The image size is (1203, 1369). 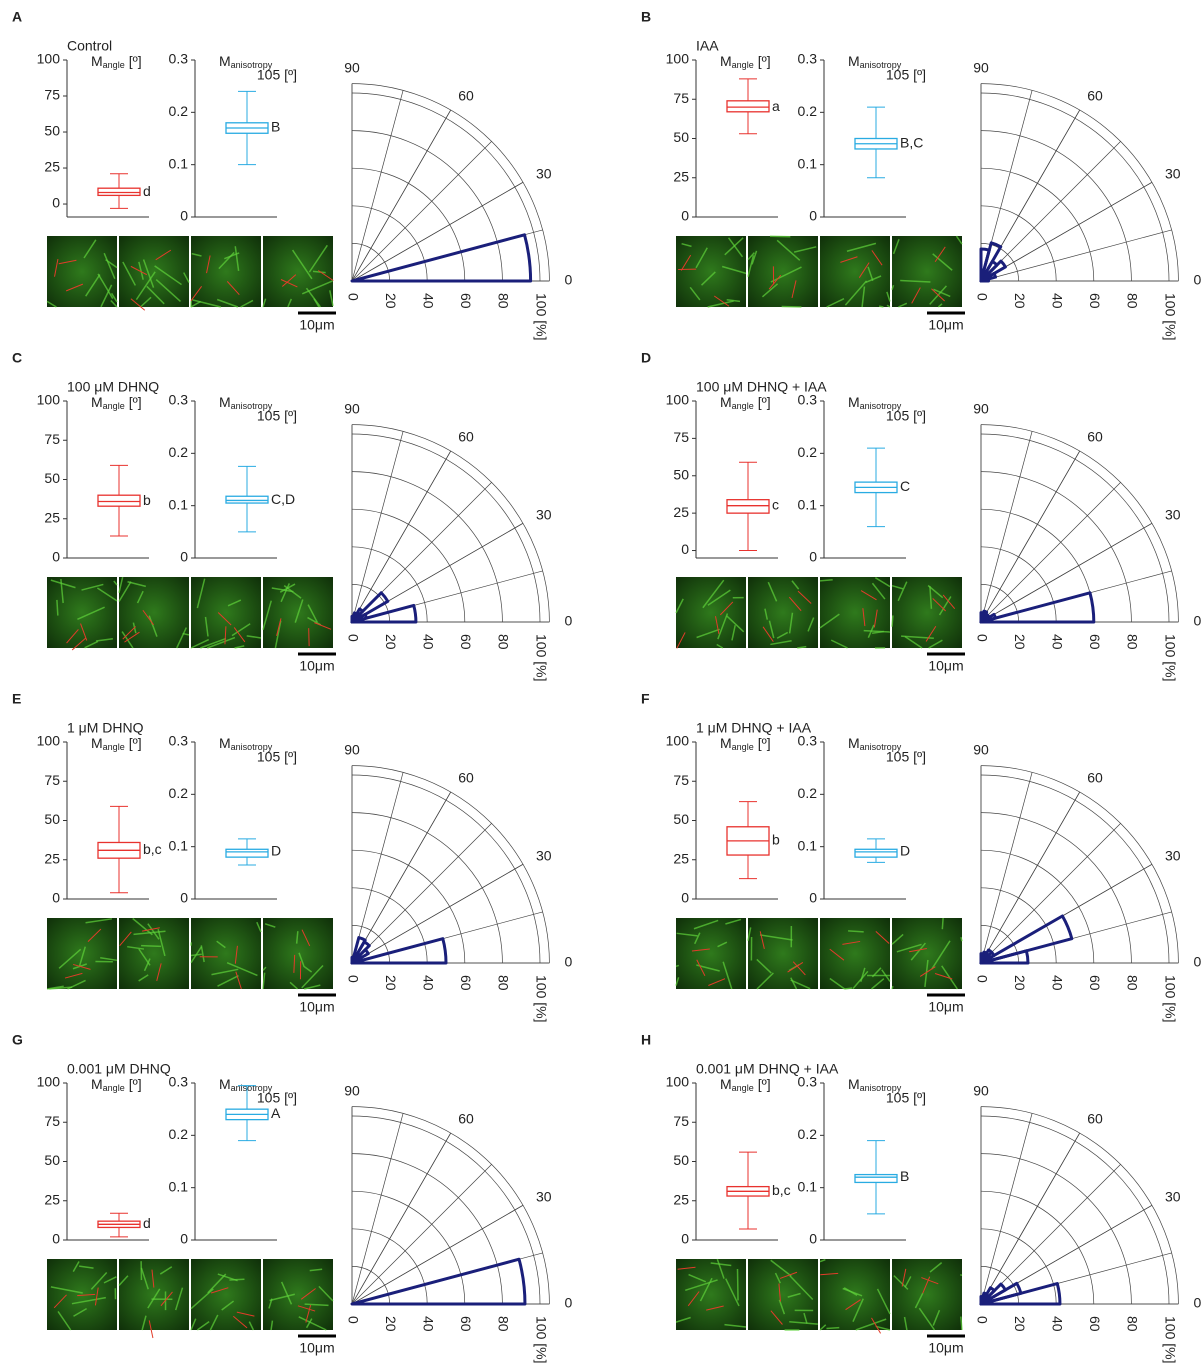 I want to click on scale-bar-label: 10μm, so click(x=316, y=1007).